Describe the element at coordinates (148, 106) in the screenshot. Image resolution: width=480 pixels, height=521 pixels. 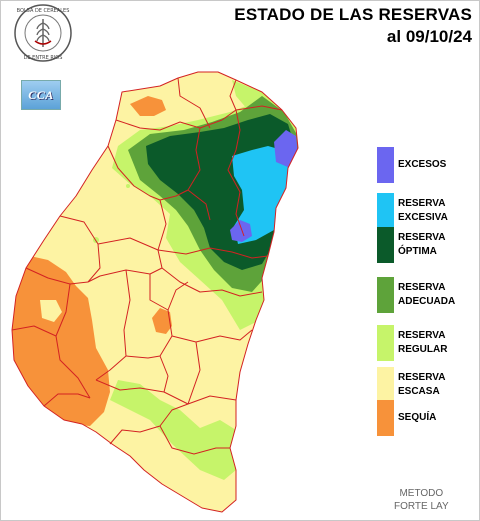
I see `zone-sequia-north` at that location.